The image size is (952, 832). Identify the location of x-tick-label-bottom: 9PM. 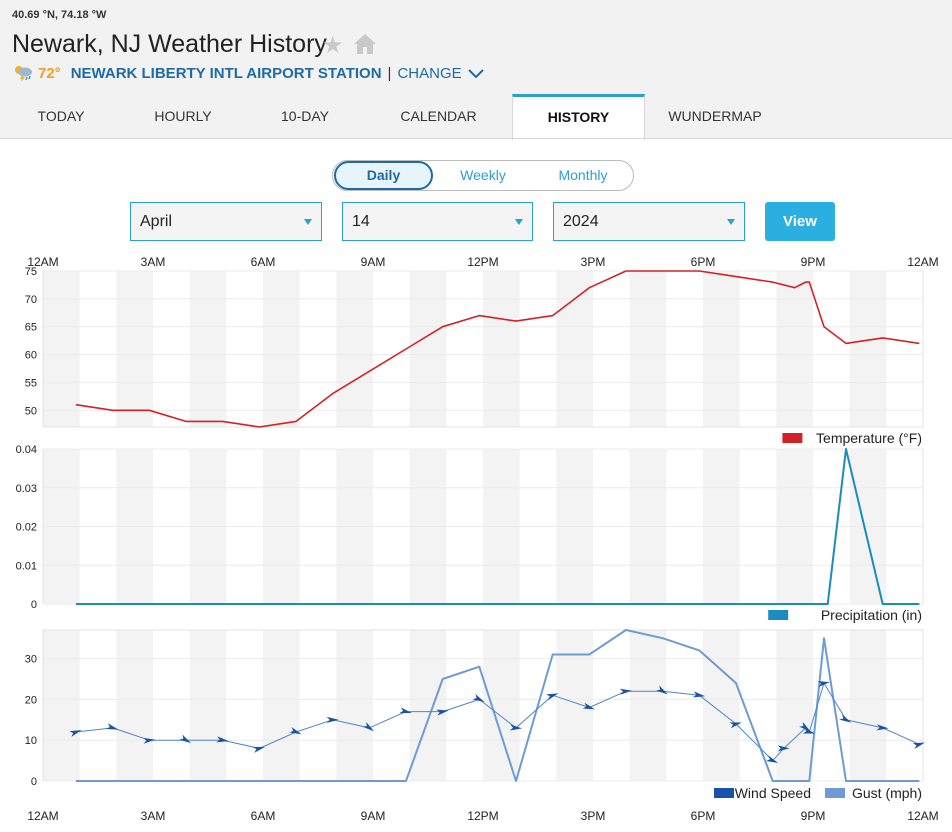
(813, 816).